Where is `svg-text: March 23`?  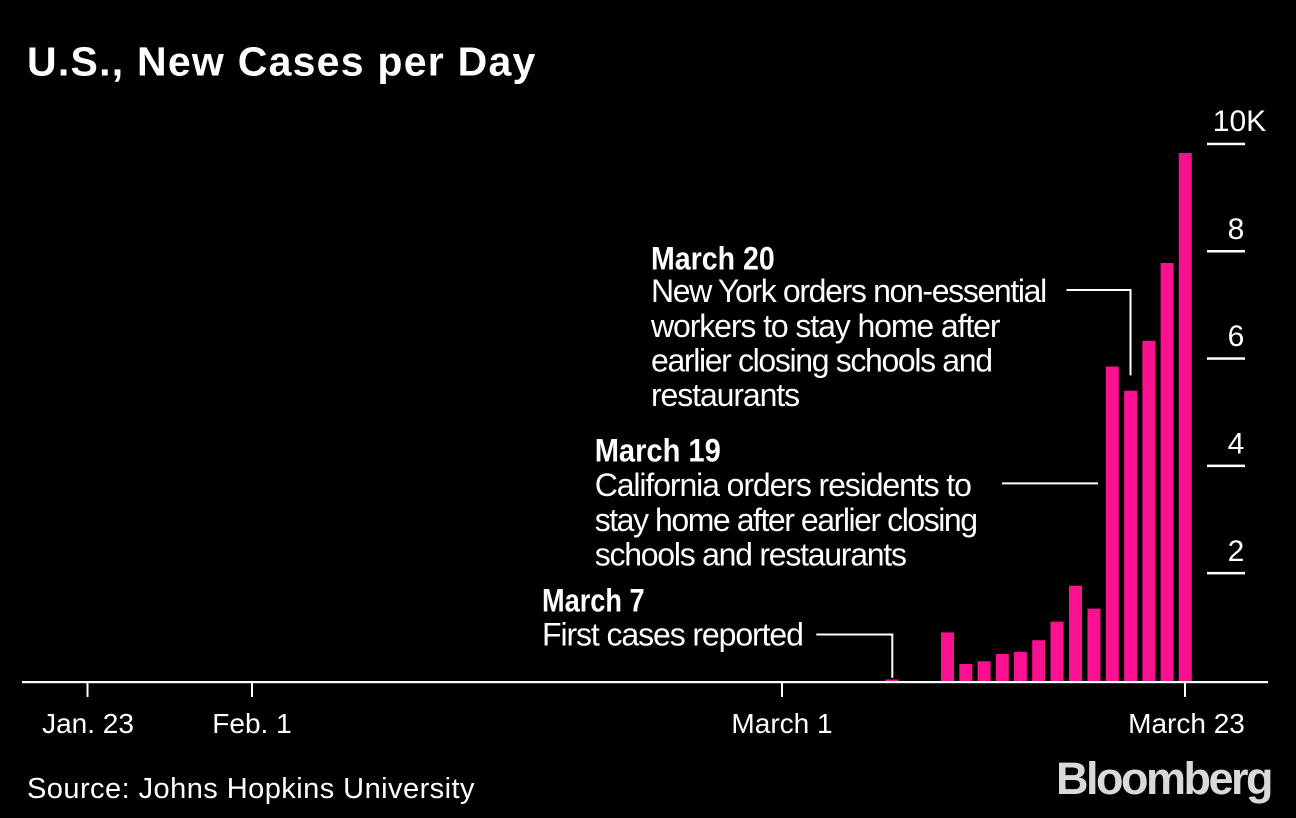
svg-text: March 23 is located at coordinates (1186, 723).